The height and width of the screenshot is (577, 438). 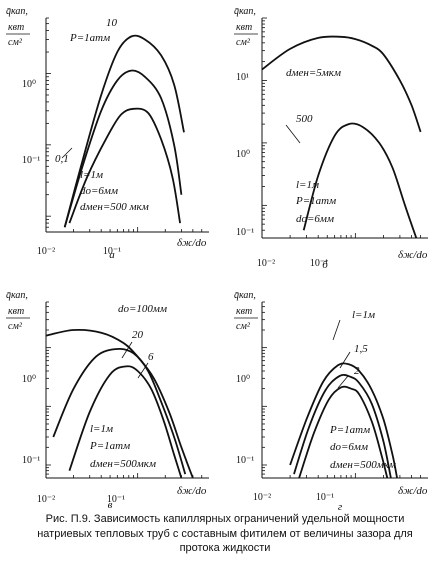 I want to click on y-tick-label: 10¹, so click(x=242, y=77).